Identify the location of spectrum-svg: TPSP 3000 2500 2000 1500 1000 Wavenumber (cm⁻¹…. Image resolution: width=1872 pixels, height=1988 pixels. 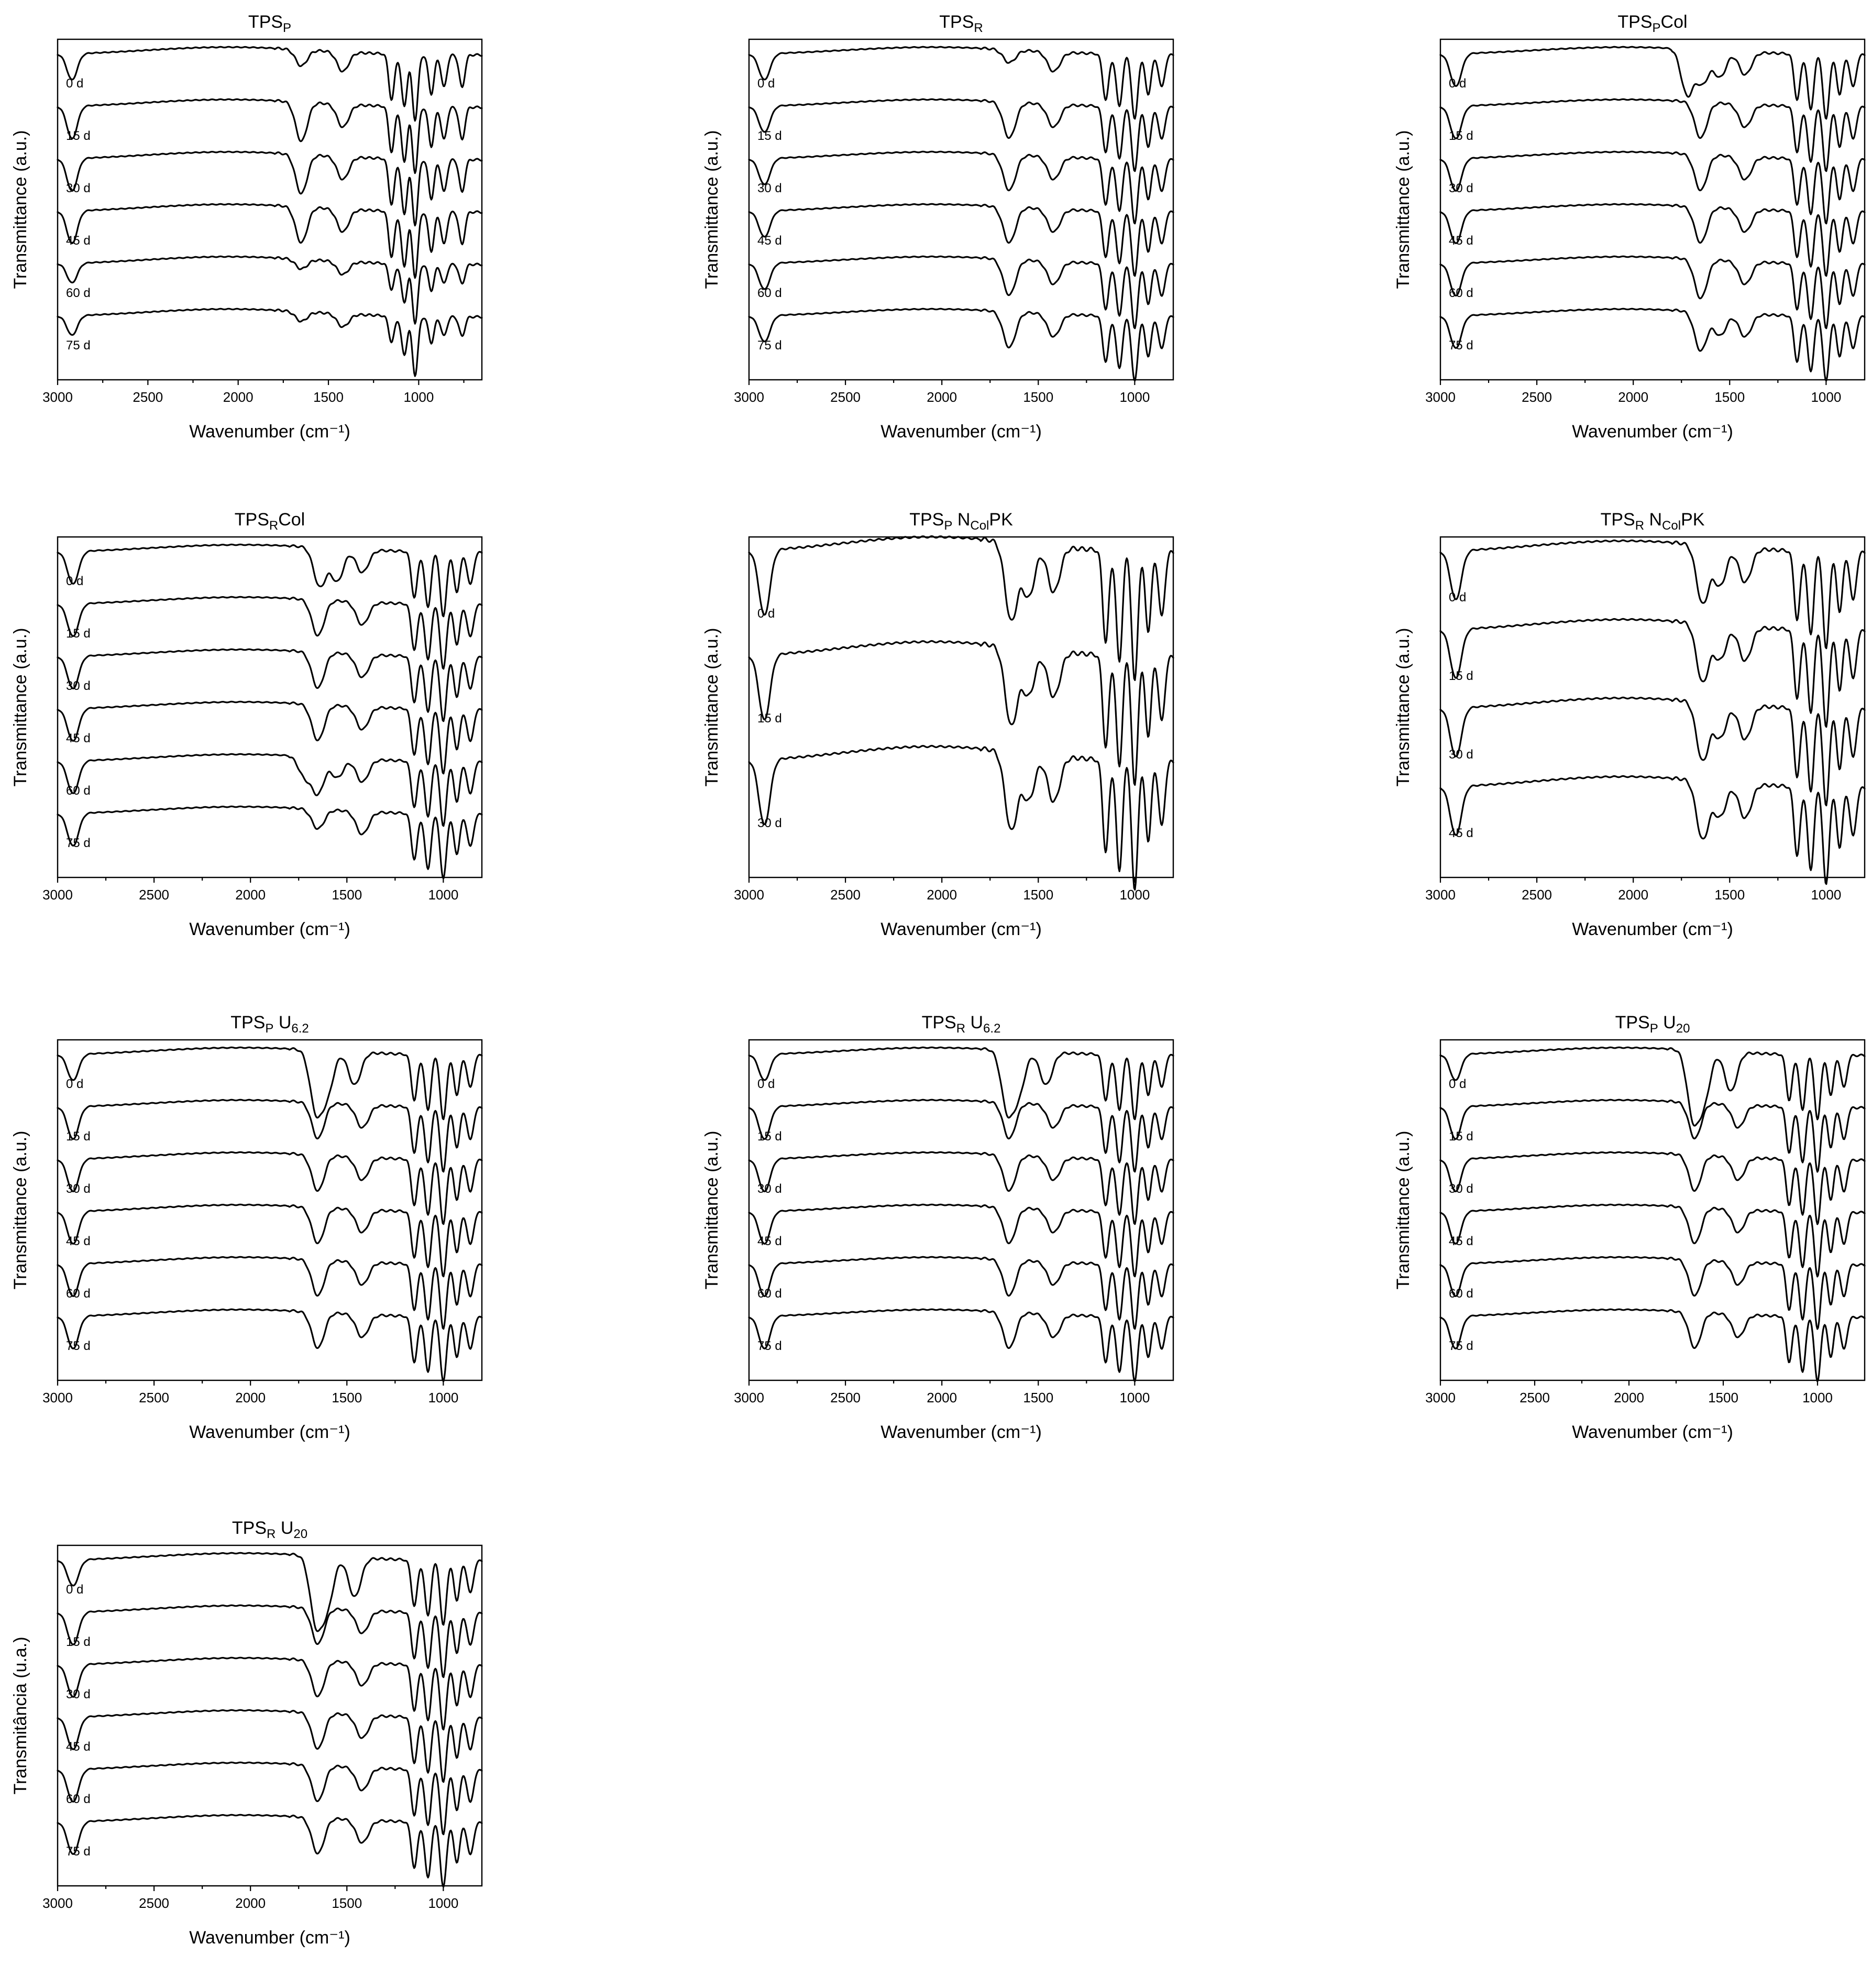
(246, 227).